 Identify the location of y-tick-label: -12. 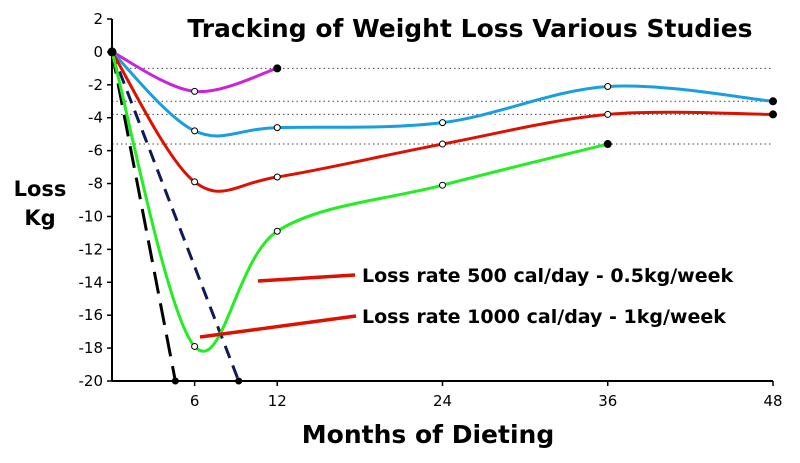
(91, 249).